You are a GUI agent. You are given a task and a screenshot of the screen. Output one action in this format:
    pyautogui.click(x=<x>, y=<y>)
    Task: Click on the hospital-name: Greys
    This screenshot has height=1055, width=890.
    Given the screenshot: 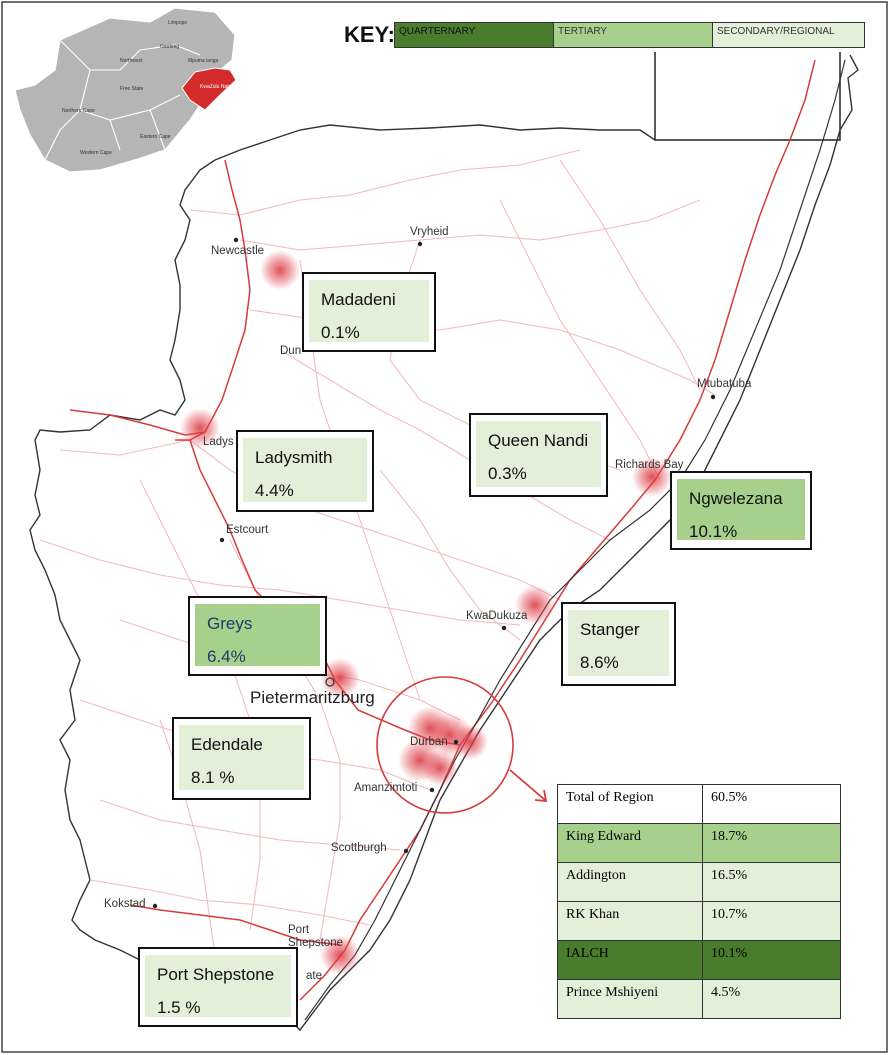 What is the action you would take?
    pyautogui.click(x=230, y=623)
    